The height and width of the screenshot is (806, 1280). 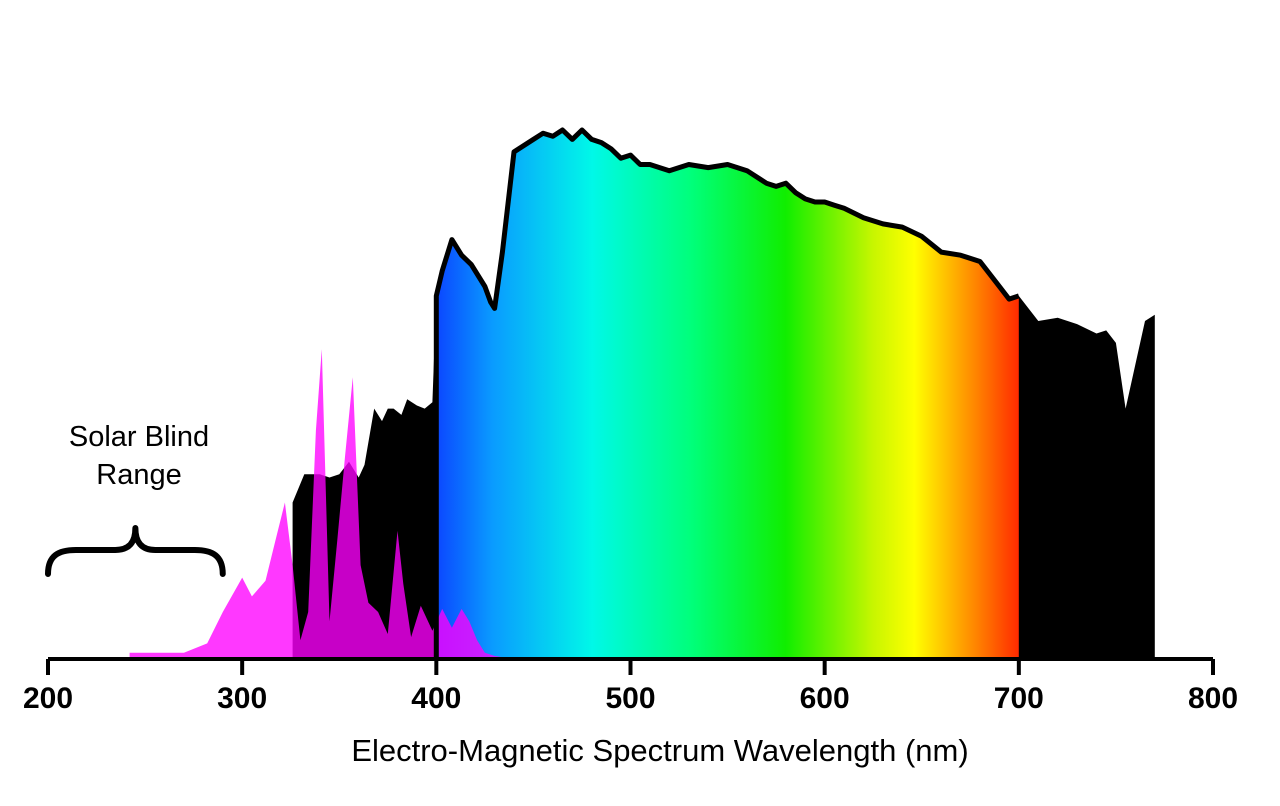 What do you see at coordinates (1213, 698) in the screenshot?
I see `x-tick-label-800: 800` at bounding box center [1213, 698].